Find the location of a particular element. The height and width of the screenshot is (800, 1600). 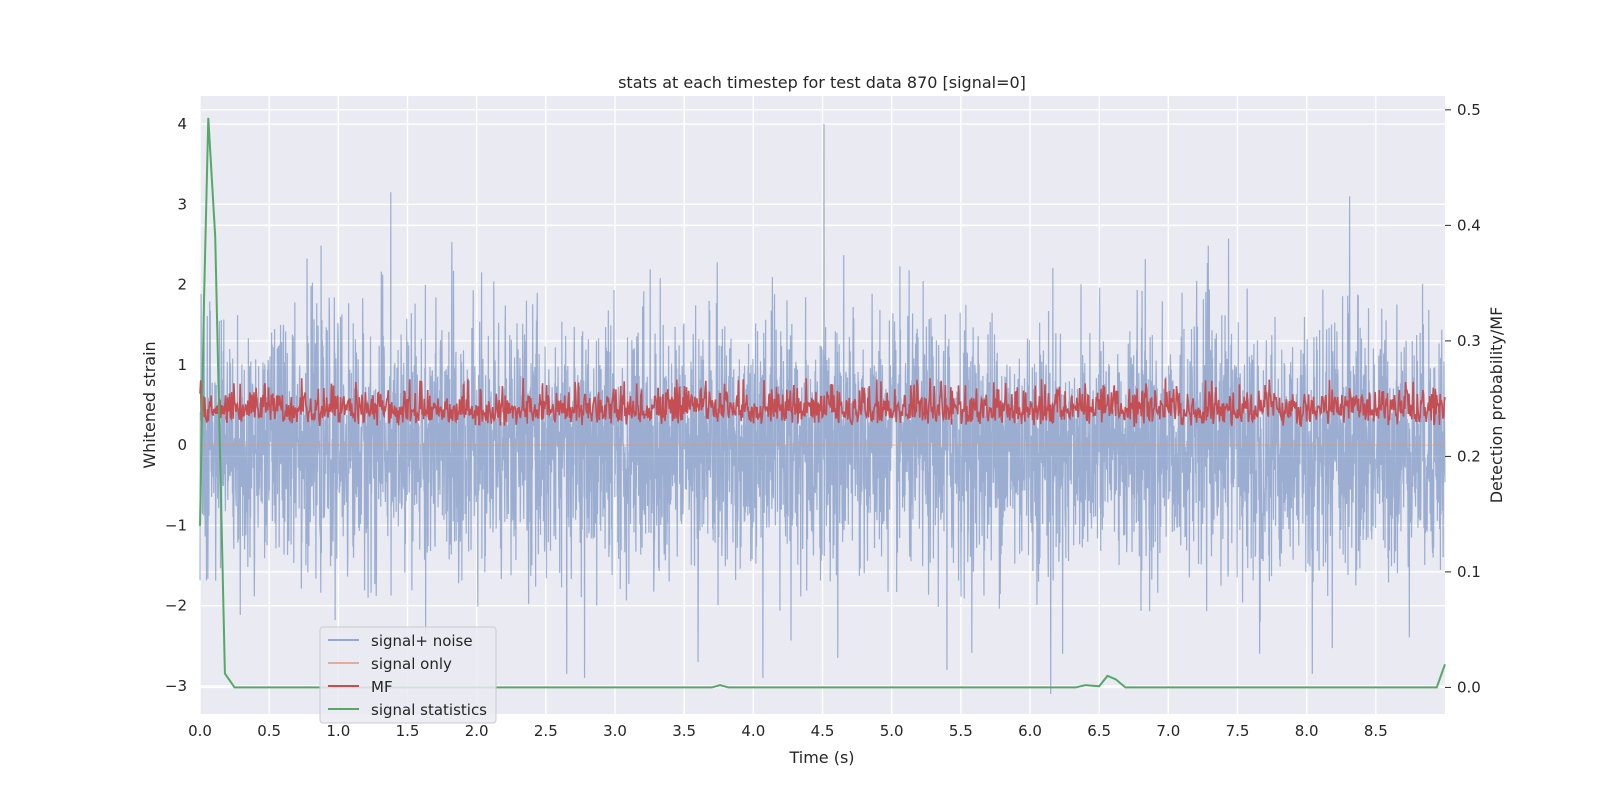

x-tick-label: 1.0 is located at coordinates (338, 731).